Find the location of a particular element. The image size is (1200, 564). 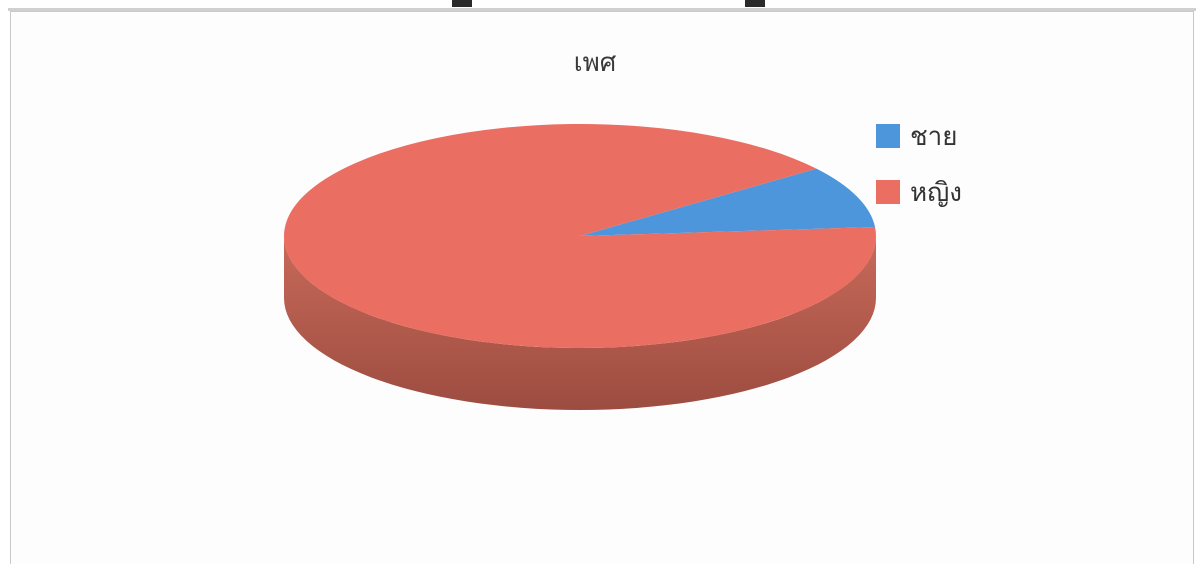

legend-swatch-male is located at coordinates (888, 136).